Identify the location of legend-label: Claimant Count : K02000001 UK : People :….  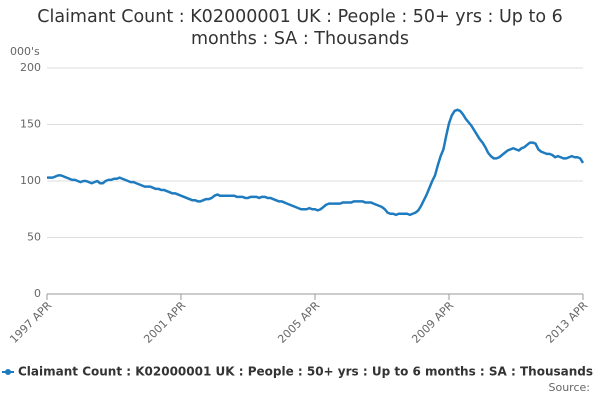
(305, 372).